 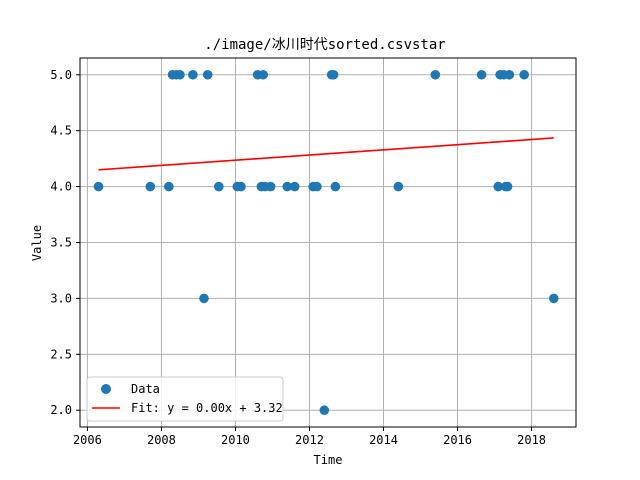 I want to click on y-tick-label: 3.0, so click(x=61, y=298).